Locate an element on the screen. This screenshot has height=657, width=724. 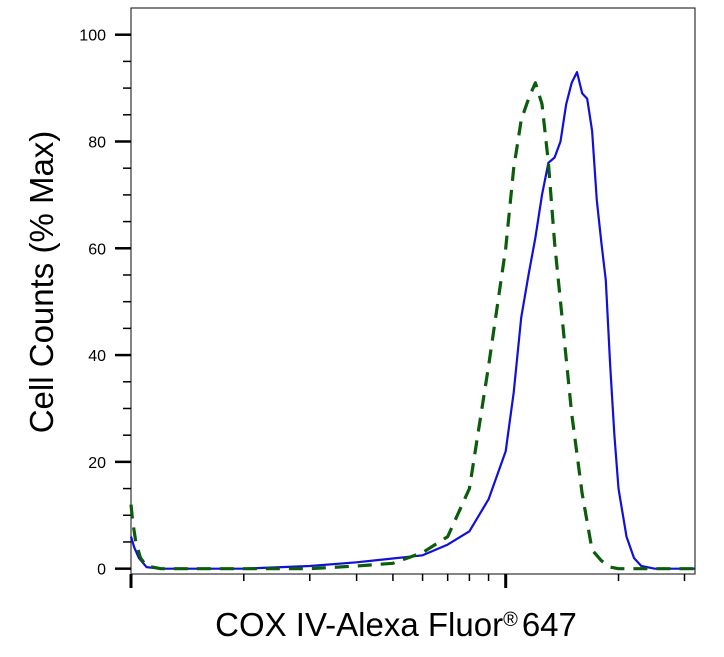
x-axis-title-suffix: 647 is located at coordinates (549, 624).